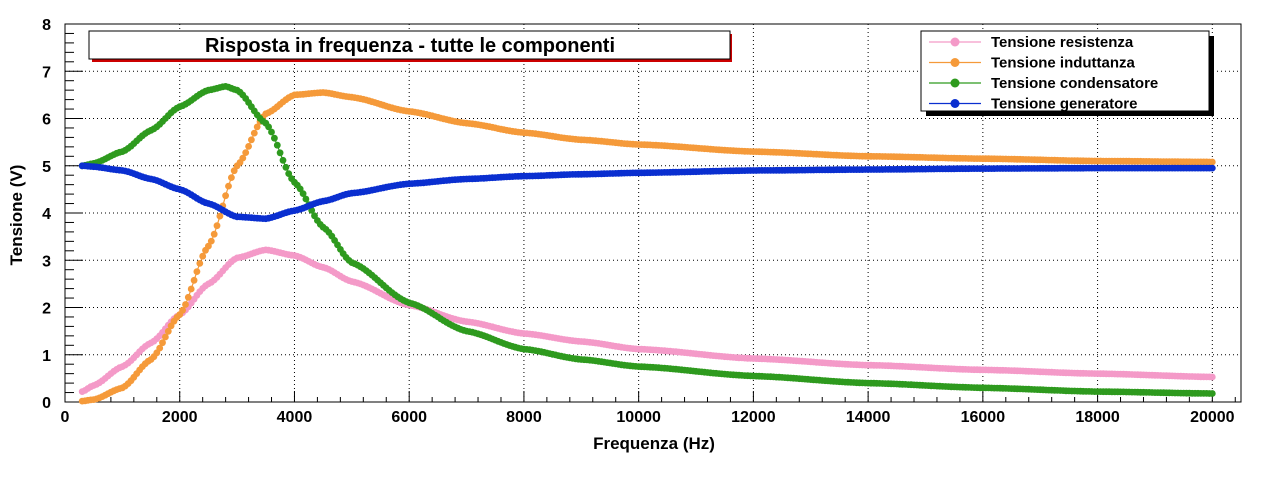  I want to click on x-tick-label: 12000, so click(753, 417).